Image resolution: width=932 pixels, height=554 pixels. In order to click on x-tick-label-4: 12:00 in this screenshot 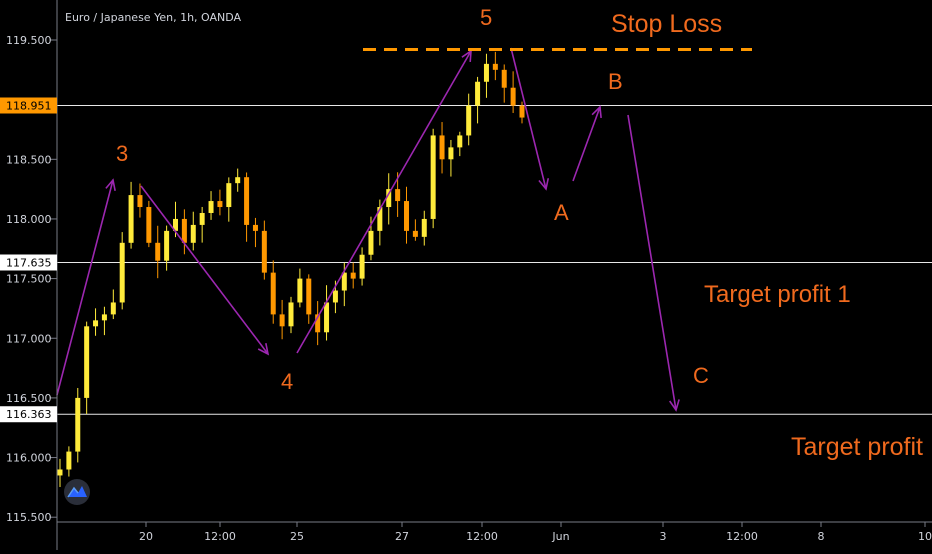, I will do `click(482, 536)`.